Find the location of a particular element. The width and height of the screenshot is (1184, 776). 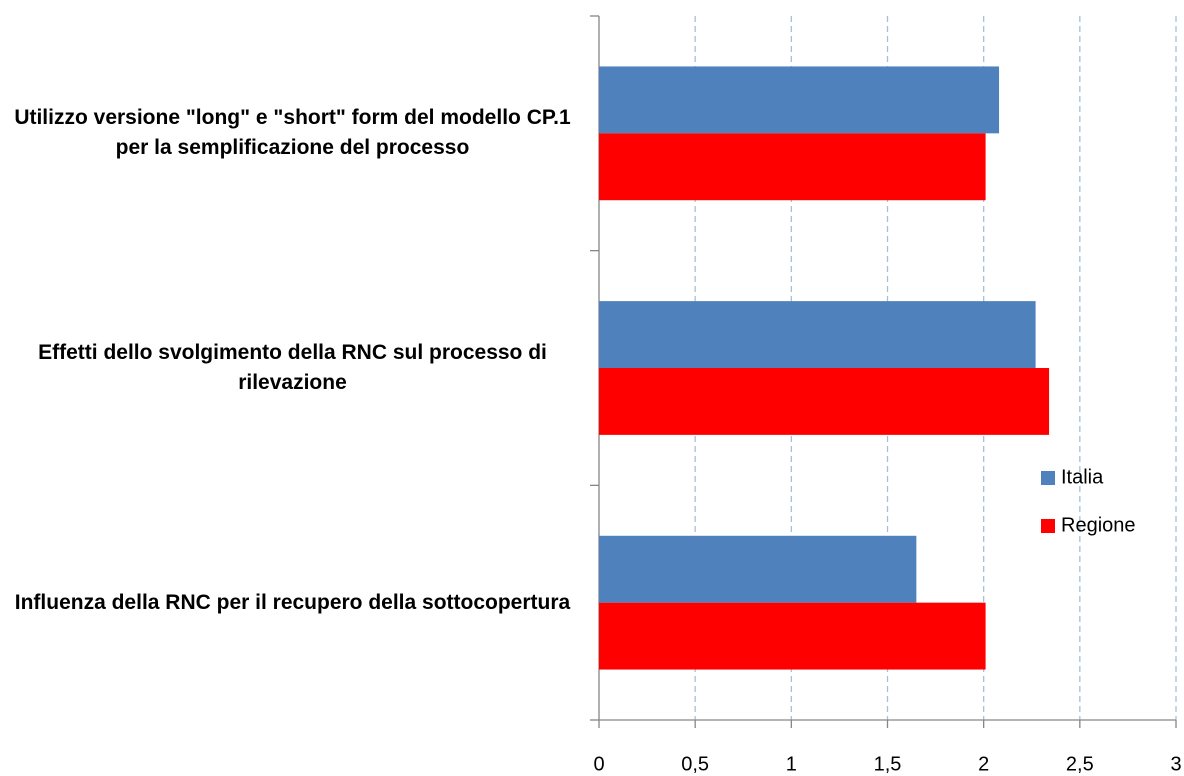

legend-label: Italia is located at coordinates (1082, 477).